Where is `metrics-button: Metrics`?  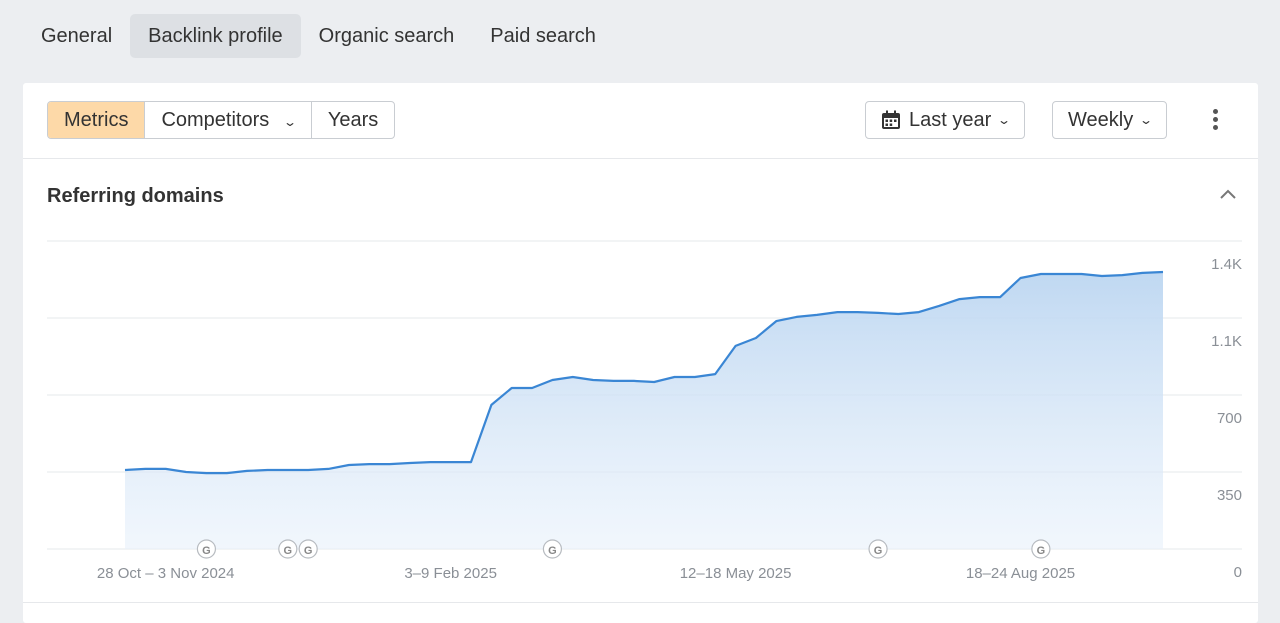
metrics-button: Metrics is located at coordinates (96, 120).